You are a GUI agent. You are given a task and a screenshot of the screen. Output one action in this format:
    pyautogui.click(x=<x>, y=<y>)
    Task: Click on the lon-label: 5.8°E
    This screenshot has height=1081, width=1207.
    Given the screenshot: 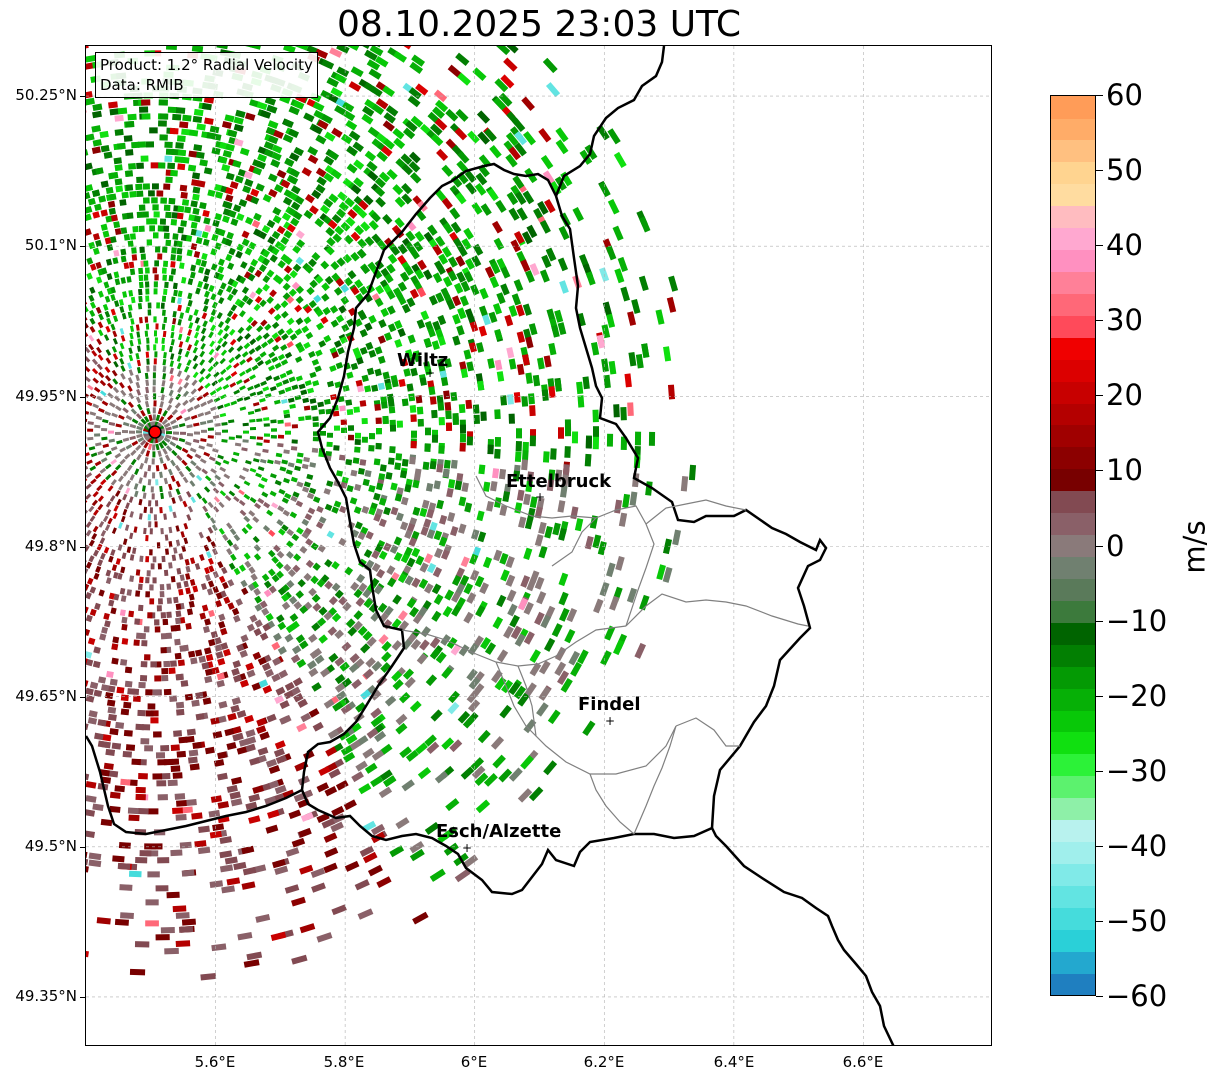 What is the action you would take?
    pyautogui.click(x=344, y=1062)
    